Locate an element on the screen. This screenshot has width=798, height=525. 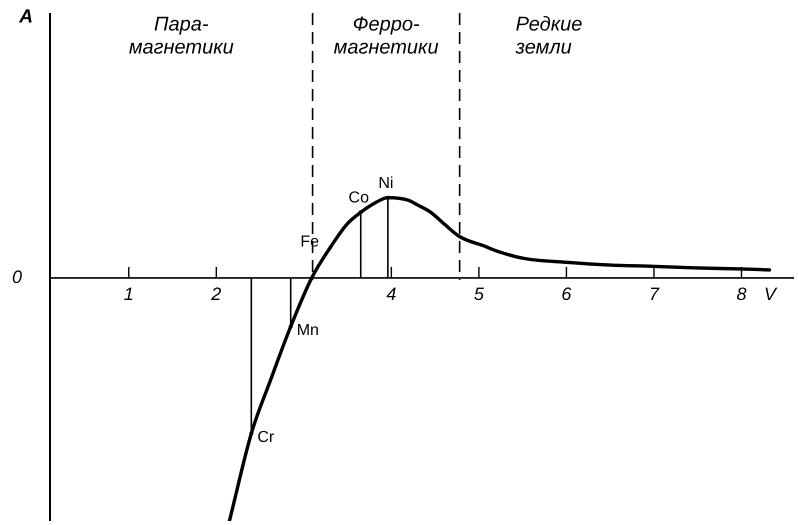
x-tick-label: 8 is located at coordinates (741, 294).